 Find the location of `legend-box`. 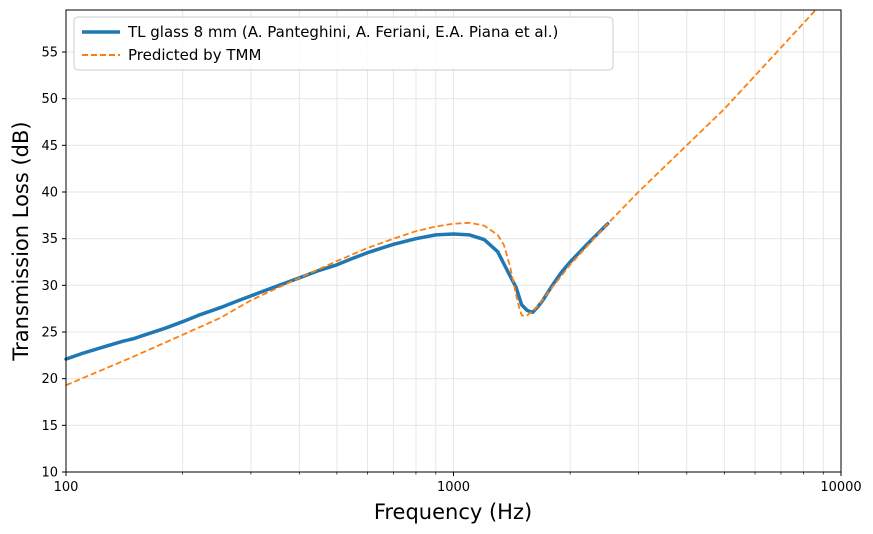

legend-box is located at coordinates (343, 43).